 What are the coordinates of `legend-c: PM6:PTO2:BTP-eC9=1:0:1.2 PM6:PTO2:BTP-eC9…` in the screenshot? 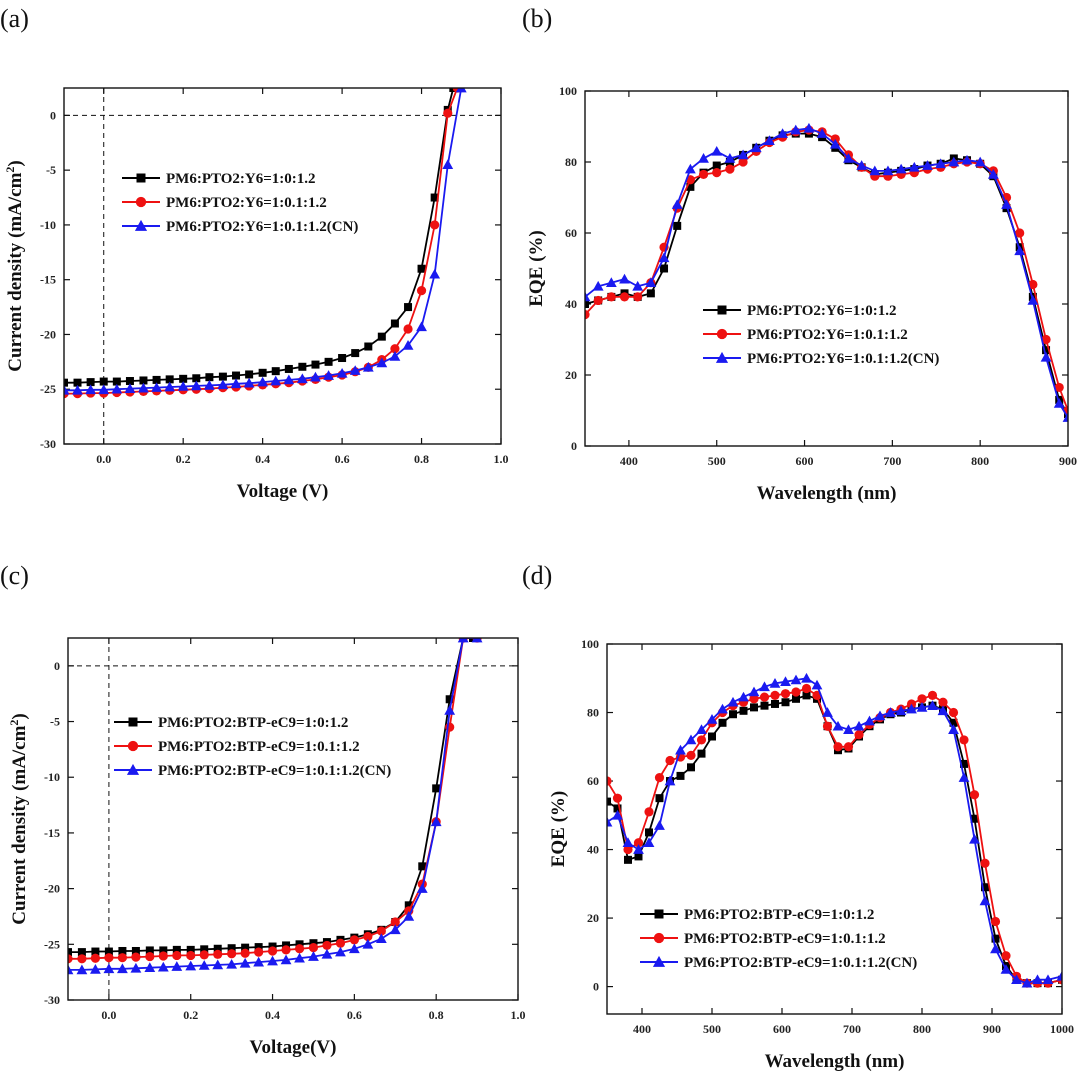 It's located at (252, 747).